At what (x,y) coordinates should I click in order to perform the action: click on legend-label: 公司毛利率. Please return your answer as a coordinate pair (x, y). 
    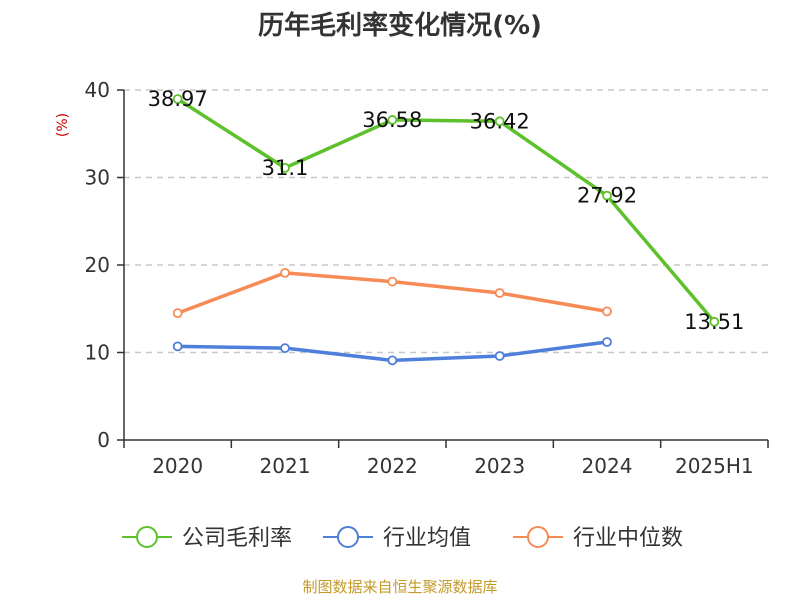
    Looking at the image, I should click on (237, 538).